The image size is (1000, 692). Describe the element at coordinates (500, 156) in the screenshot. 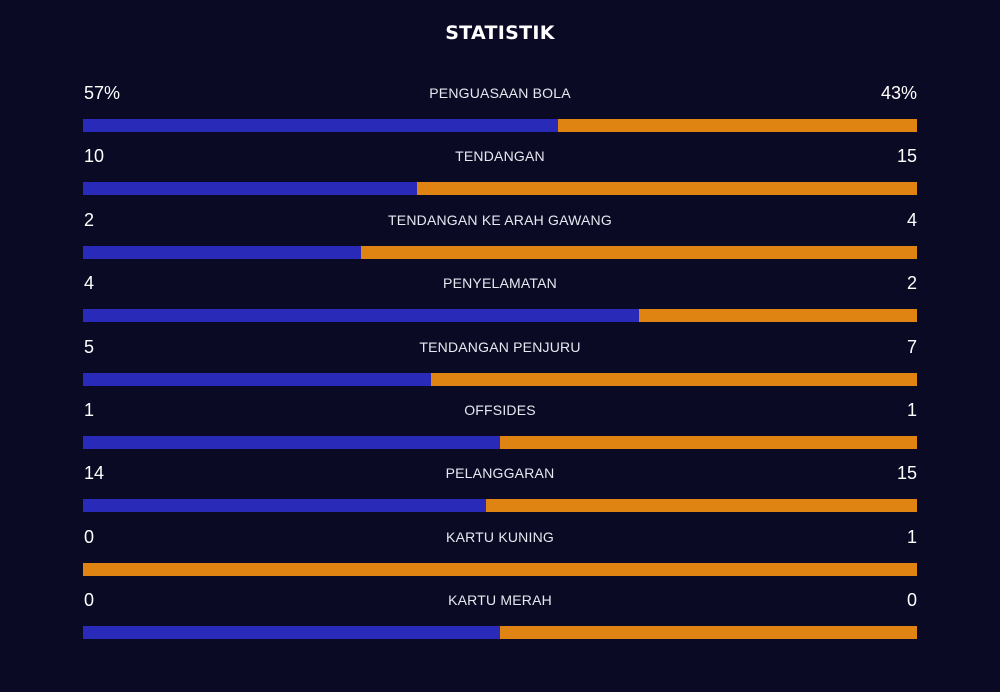

I see `stat-label: TENDANGAN` at that location.